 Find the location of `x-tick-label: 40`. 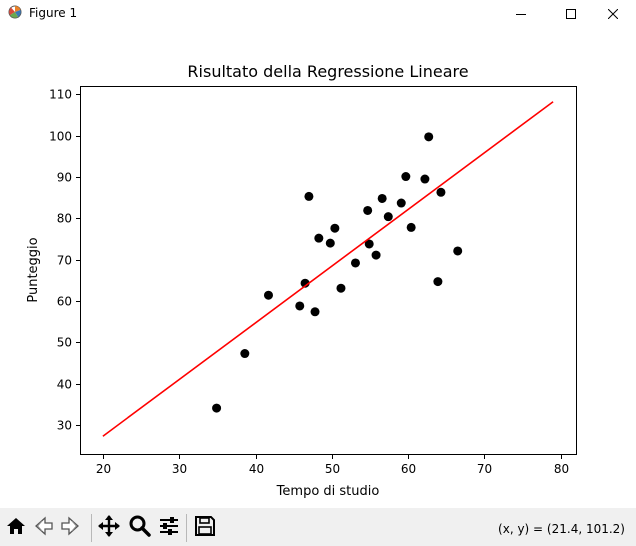

x-tick-label: 40 is located at coordinates (256, 469).